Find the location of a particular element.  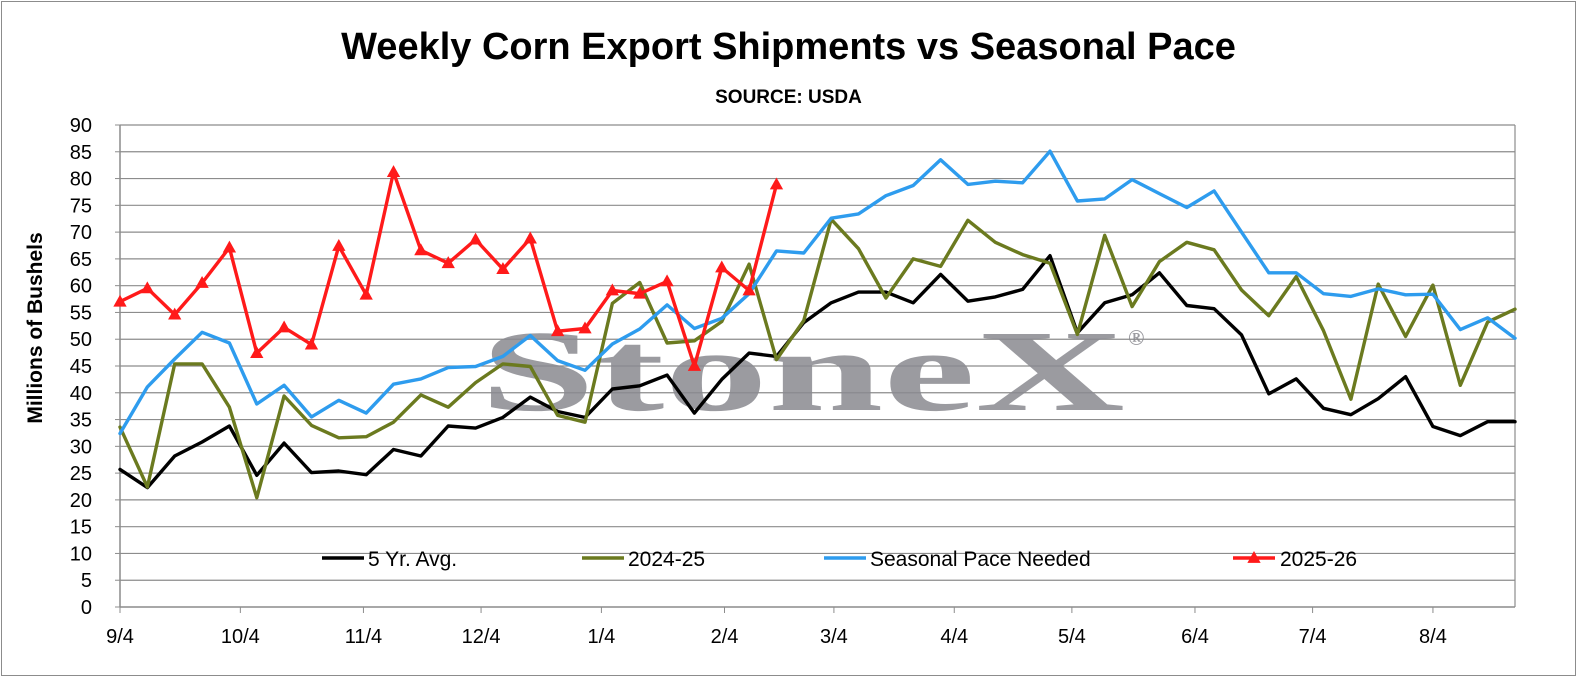

y-tick-label: 65 is located at coordinates (81, 260).